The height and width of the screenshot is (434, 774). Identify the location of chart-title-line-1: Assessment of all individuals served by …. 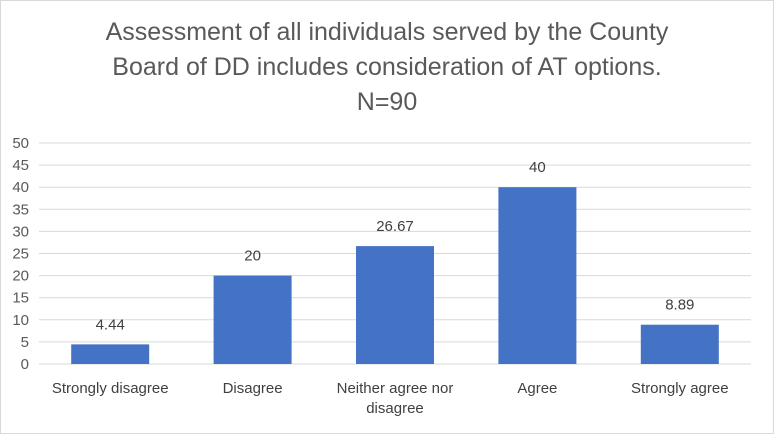
(387, 32).